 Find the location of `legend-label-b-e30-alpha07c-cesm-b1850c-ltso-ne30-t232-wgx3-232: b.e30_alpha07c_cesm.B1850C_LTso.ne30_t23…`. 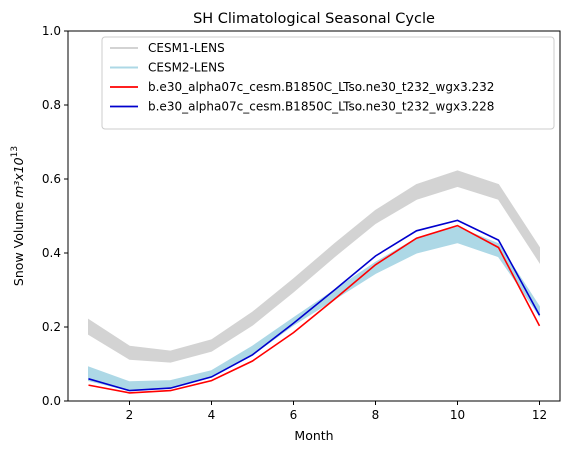

legend-label-b-e30-alpha07c-cesm-b1850c-ltso-ne30-t232-wgx3-232: b.e30_alpha07c_cesm.B1850C_LTso.ne30_t23… is located at coordinates (321, 87).